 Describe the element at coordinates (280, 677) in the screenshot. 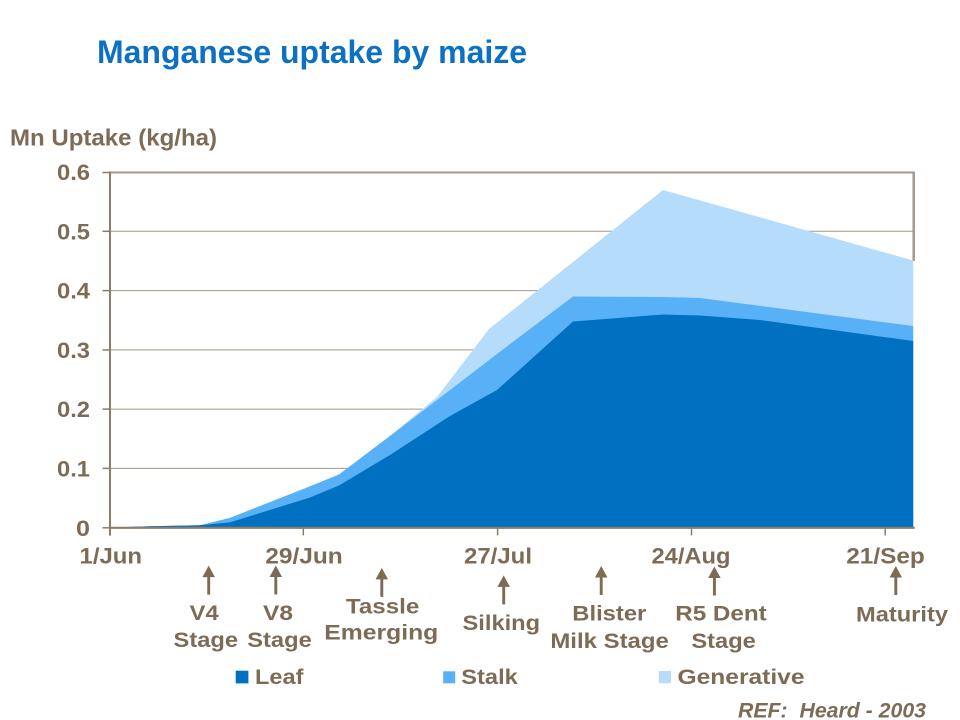

I see `svg-text: Leaf` at that location.